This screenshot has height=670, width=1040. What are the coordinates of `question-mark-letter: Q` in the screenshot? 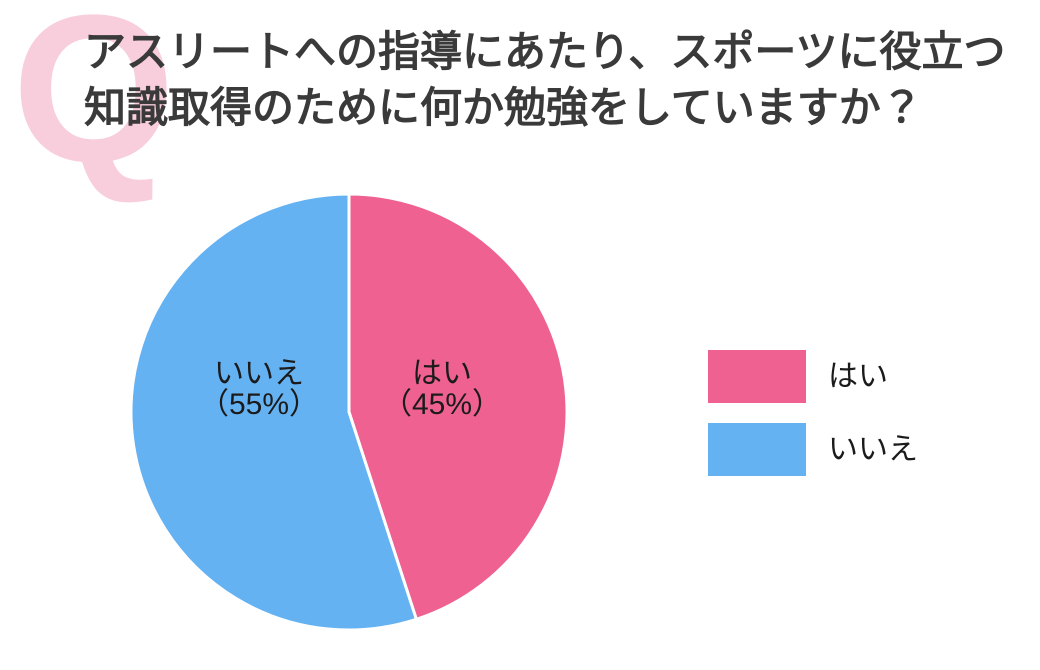 It's located at (94, 103).